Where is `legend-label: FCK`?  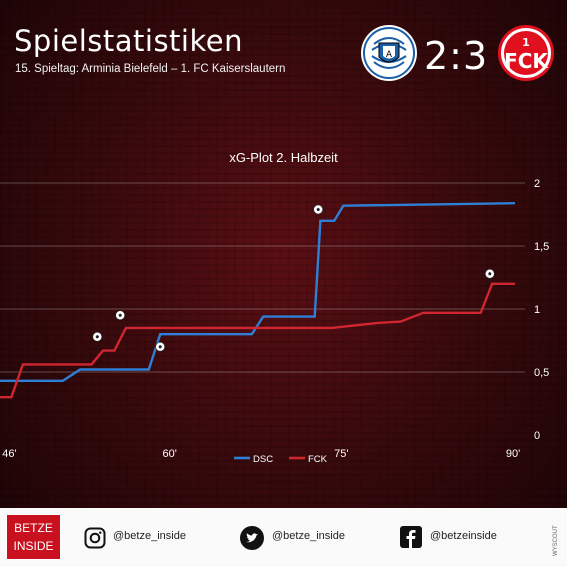
legend-label: FCK is located at coordinates (318, 459).